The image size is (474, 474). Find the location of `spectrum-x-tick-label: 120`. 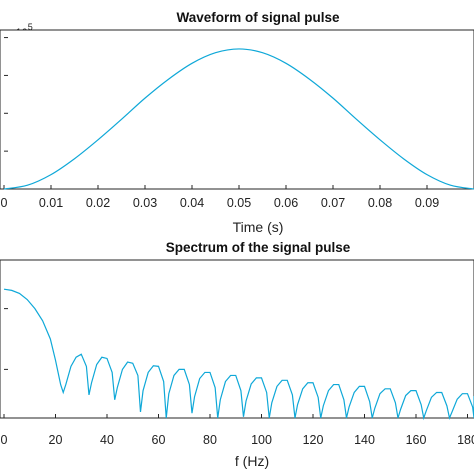

spectrum-x-tick-label: 120 is located at coordinates (313, 440).